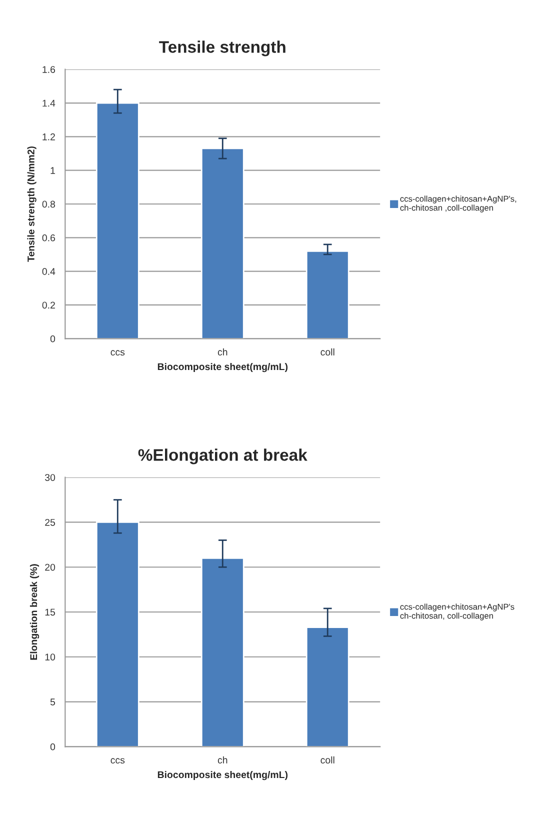  I want to click on legend-label: ccs-collagen+chitosan+AgNP's ch-chitosan, coll-collagen, so click(457, 612).